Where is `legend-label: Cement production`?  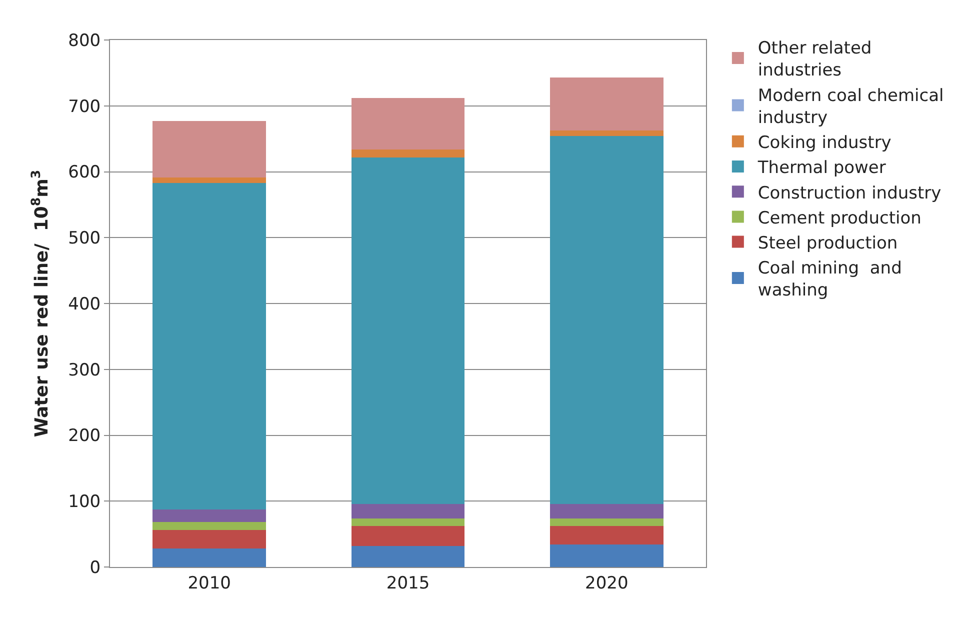
legend-label: Cement production is located at coordinates (840, 218).